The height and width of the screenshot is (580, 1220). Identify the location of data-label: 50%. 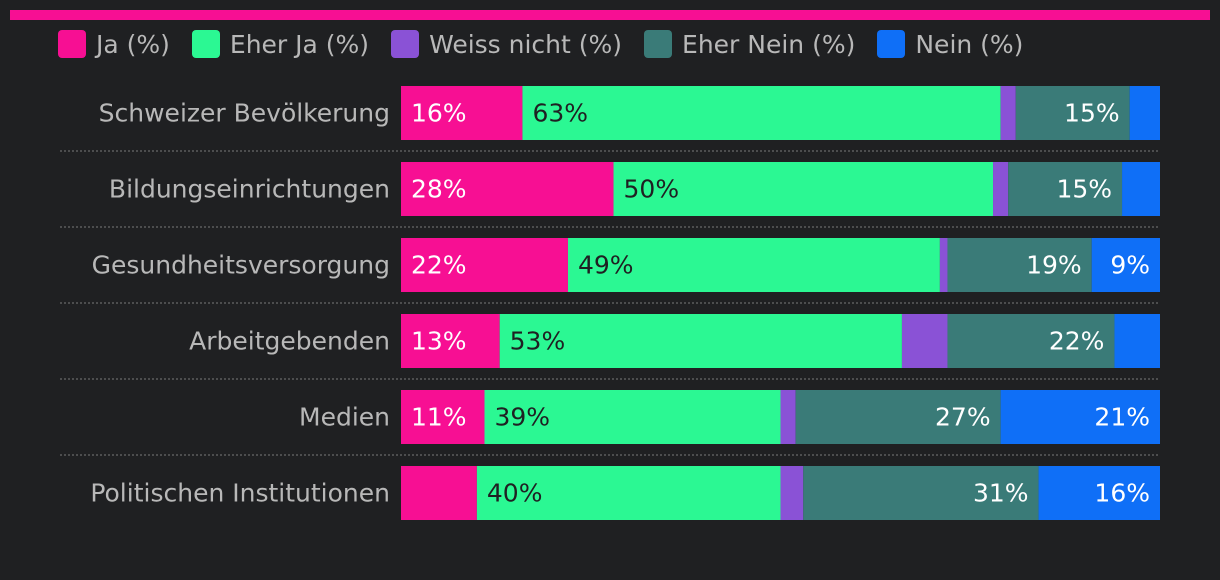
(652, 189).